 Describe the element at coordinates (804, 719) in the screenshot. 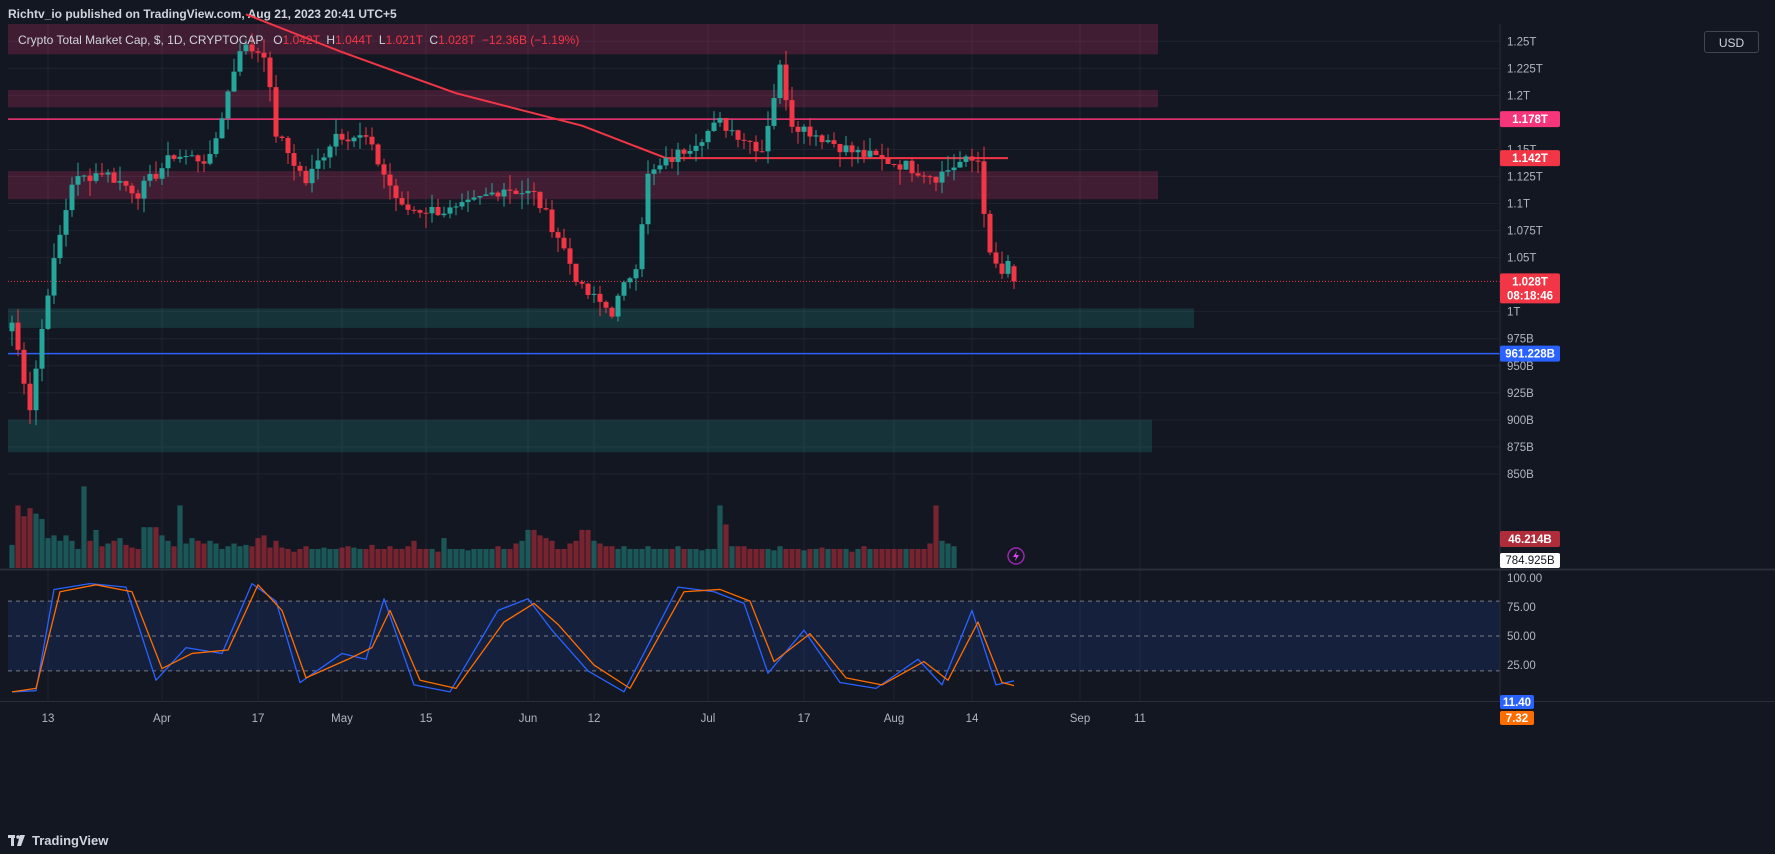

I see `x-tick-label: 17` at that location.